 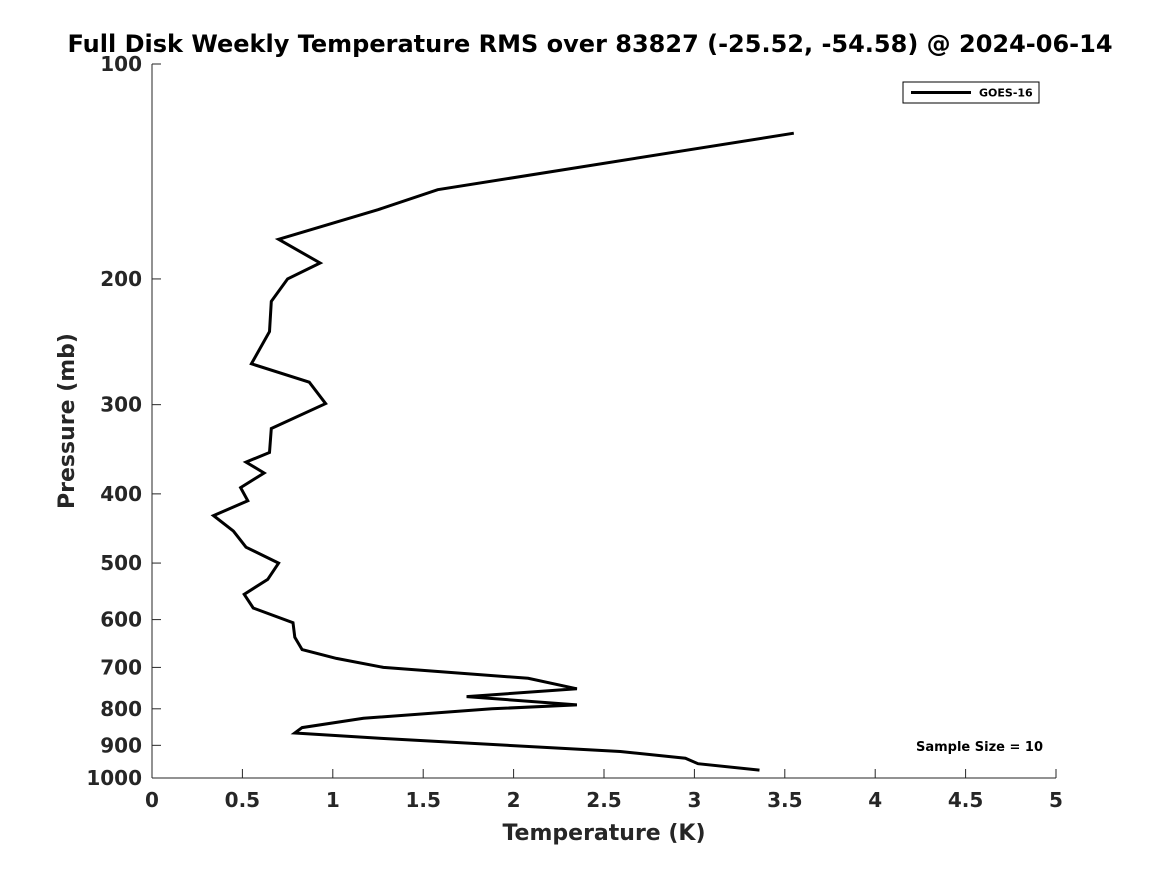 What do you see at coordinates (121, 405) in the screenshot?
I see `y-tick-label: 300` at bounding box center [121, 405].